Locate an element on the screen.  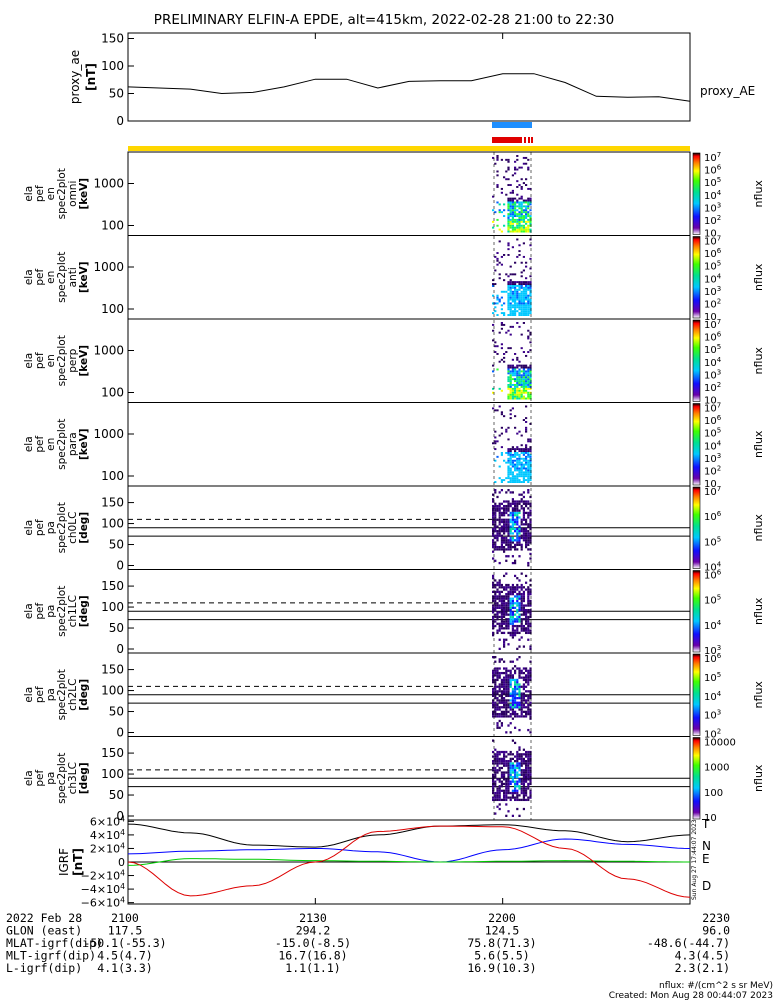
bfield-ytick-label: 0 is located at coordinates (121, 862).